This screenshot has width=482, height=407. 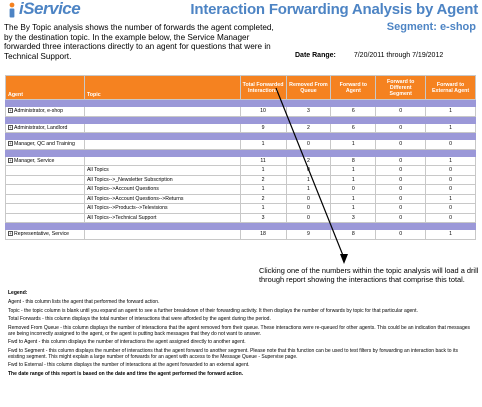 I want to click on agent-cell: + Manager, QC and Training, so click(x=45, y=144).